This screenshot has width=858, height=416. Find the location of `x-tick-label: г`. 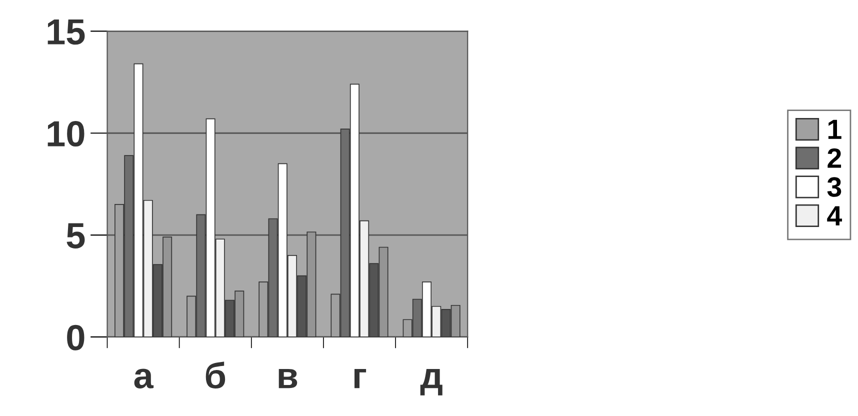

x-tick-label: г is located at coordinates (360, 378).